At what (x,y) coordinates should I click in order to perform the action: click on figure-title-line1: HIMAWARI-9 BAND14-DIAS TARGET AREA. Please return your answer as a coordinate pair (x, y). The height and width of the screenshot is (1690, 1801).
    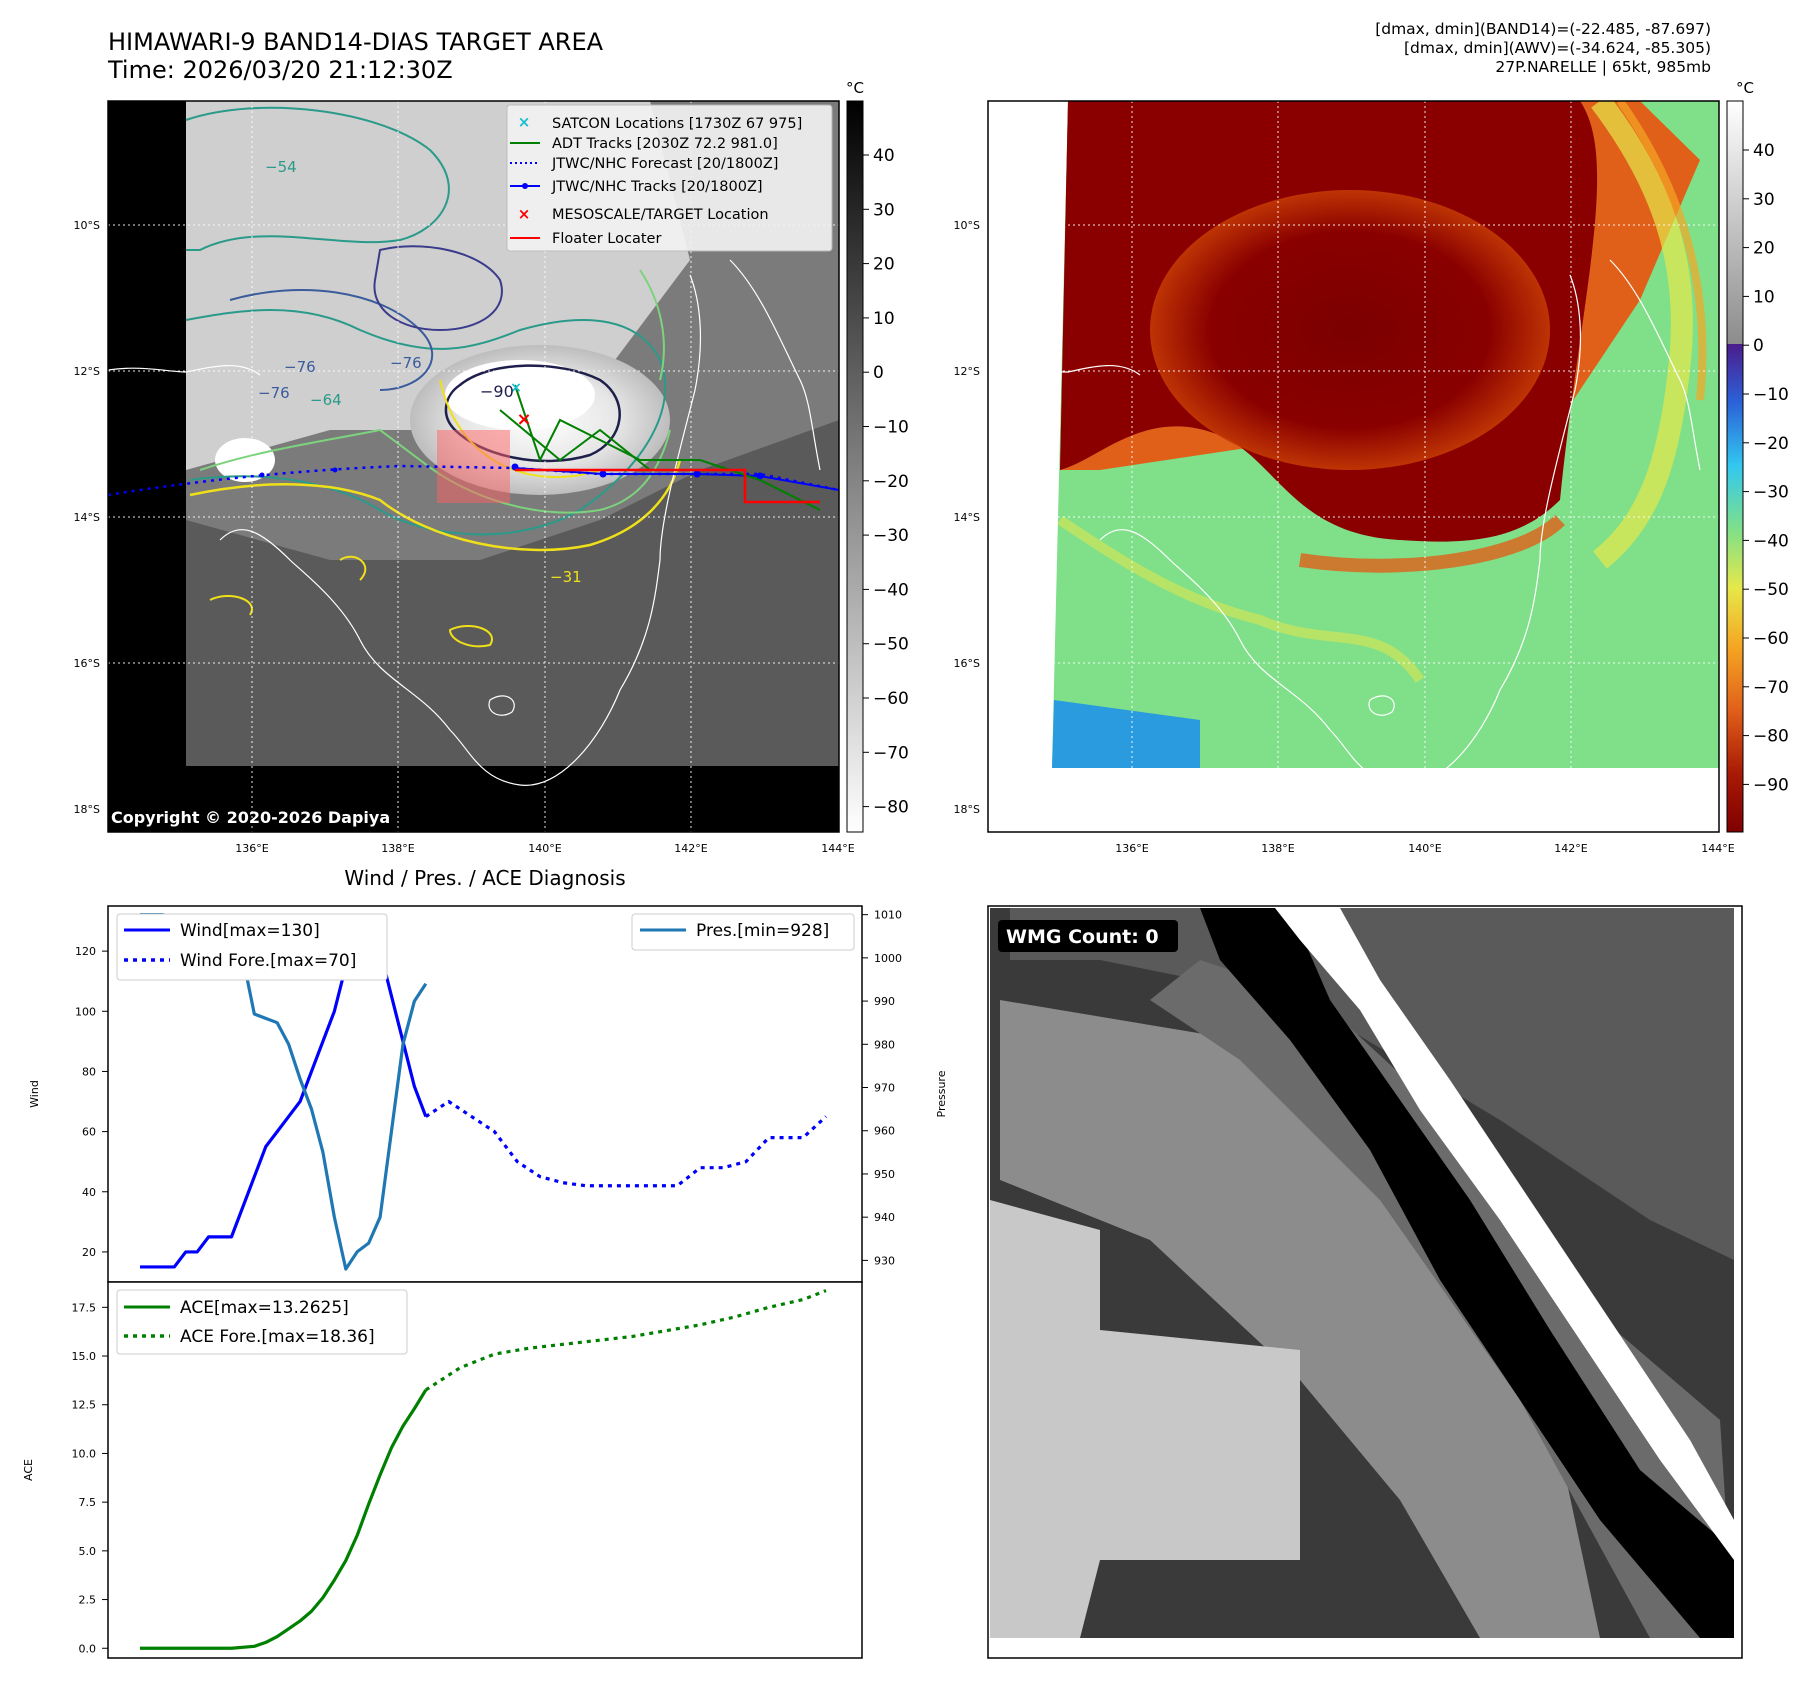
    Looking at the image, I should click on (356, 42).